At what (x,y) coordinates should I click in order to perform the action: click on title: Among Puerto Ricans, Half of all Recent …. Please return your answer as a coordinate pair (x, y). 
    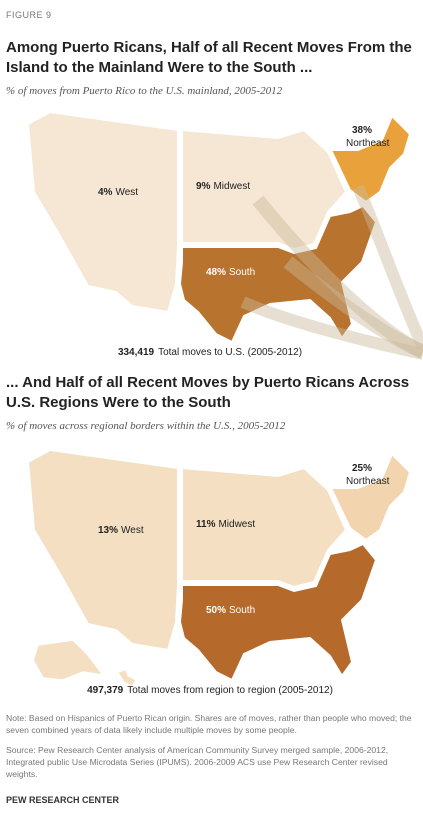
    Looking at the image, I should click on (209, 57).